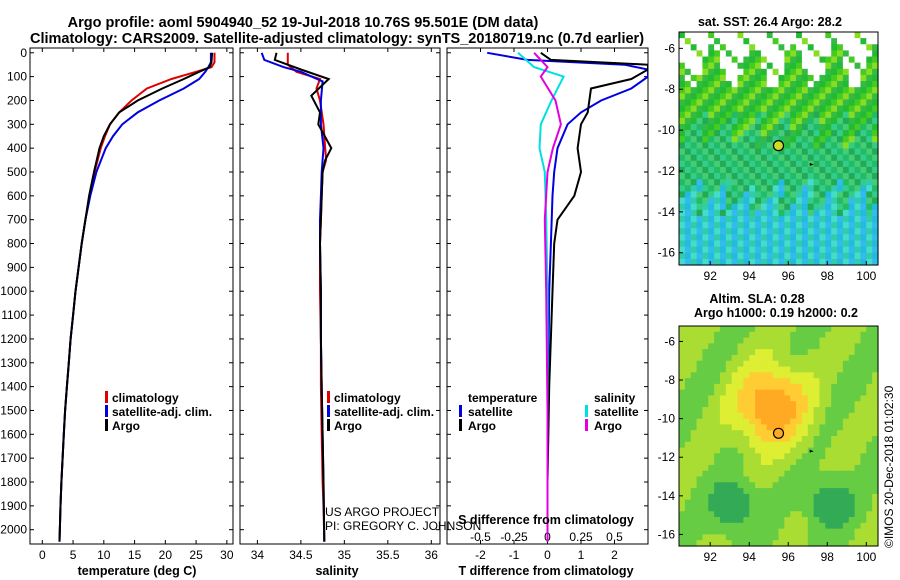  Describe the element at coordinates (614, 537) in the screenshot. I see `x2-tick-label: 0.5` at that location.